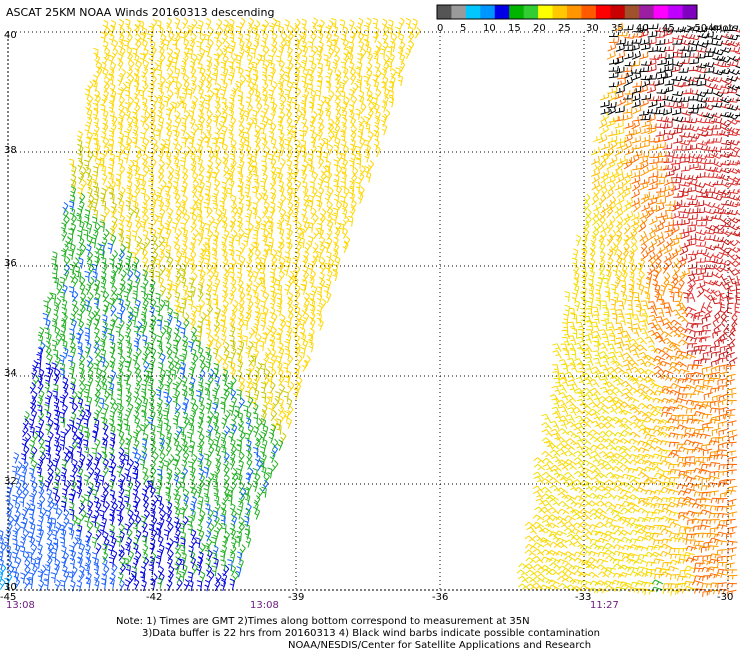  I want to click on legend-frame, so click(567, 12).